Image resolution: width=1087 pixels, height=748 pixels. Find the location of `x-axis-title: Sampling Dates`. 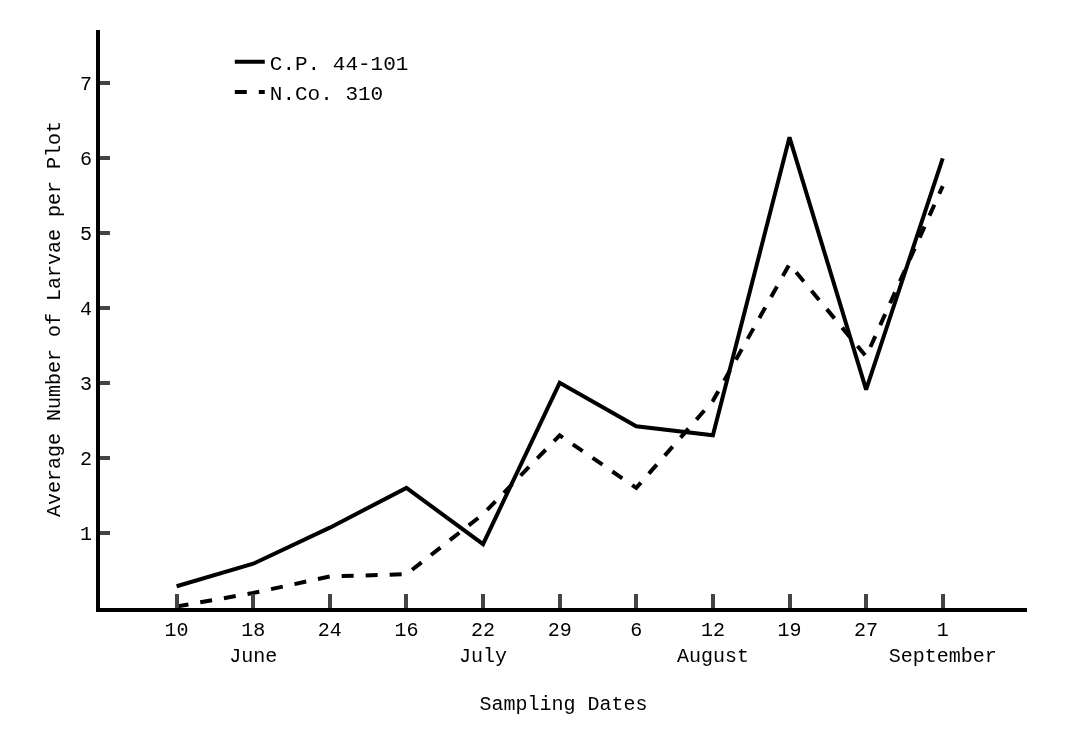

x-axis-title: Sampling Dates is located at coordinates (563, 704).